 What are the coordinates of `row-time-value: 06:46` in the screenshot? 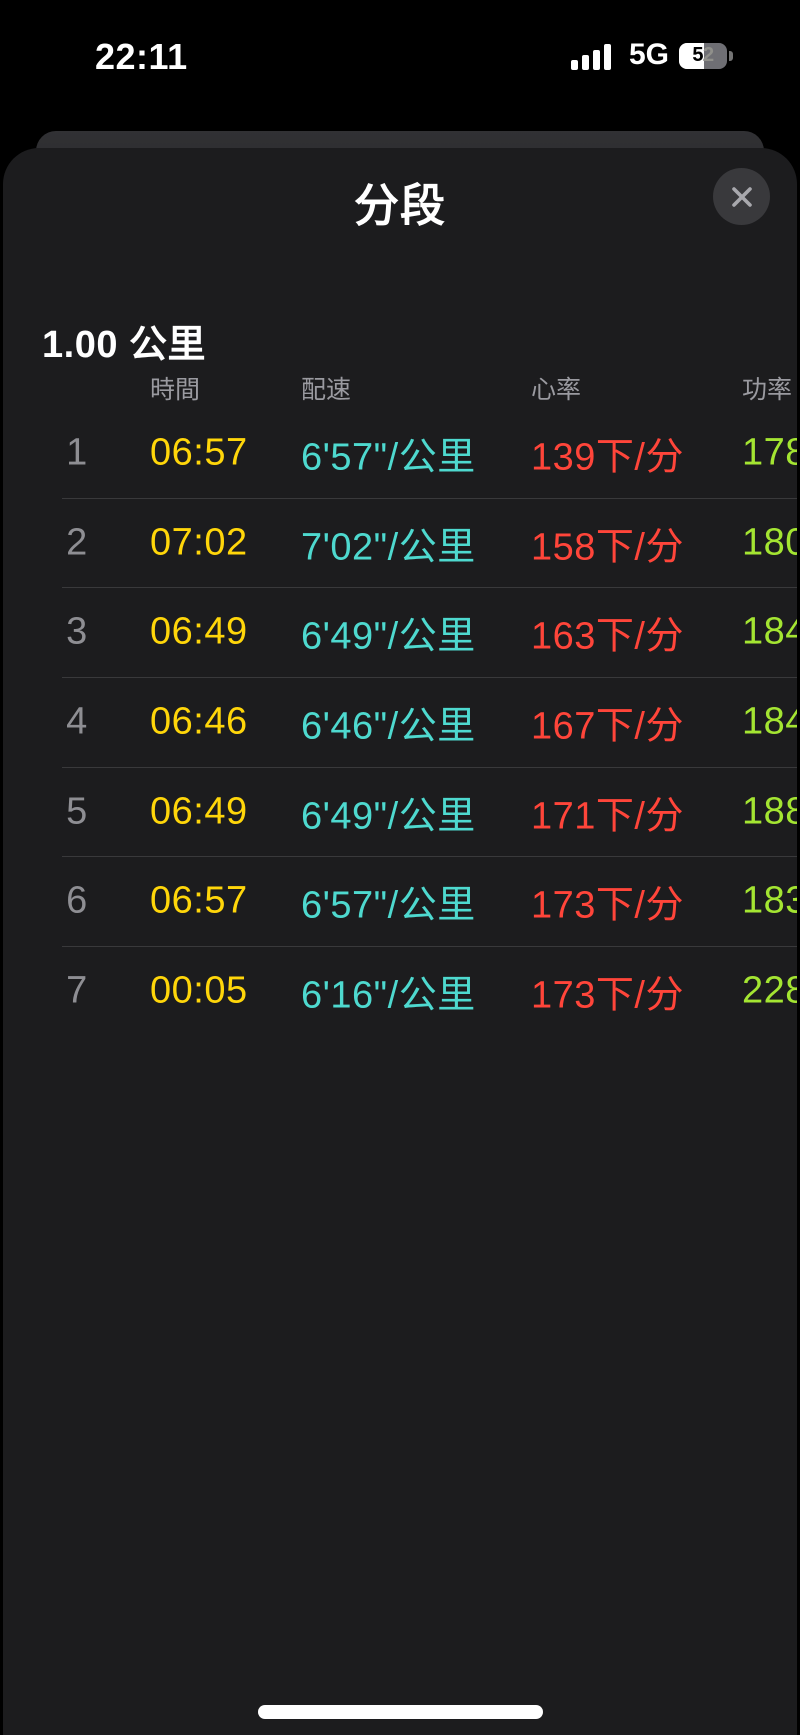 It's located at (199, 721).